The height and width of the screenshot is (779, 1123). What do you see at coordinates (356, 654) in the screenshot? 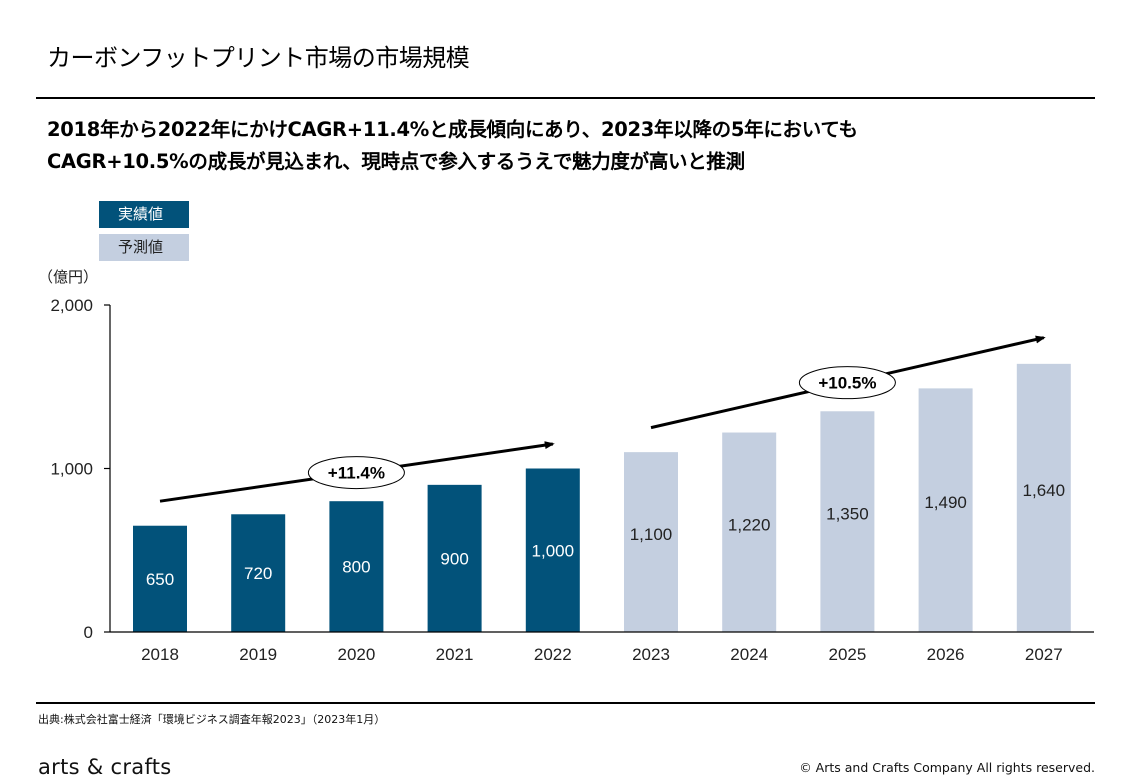
I see `x-tick-label: 2020` at bounding box center [356, 654].